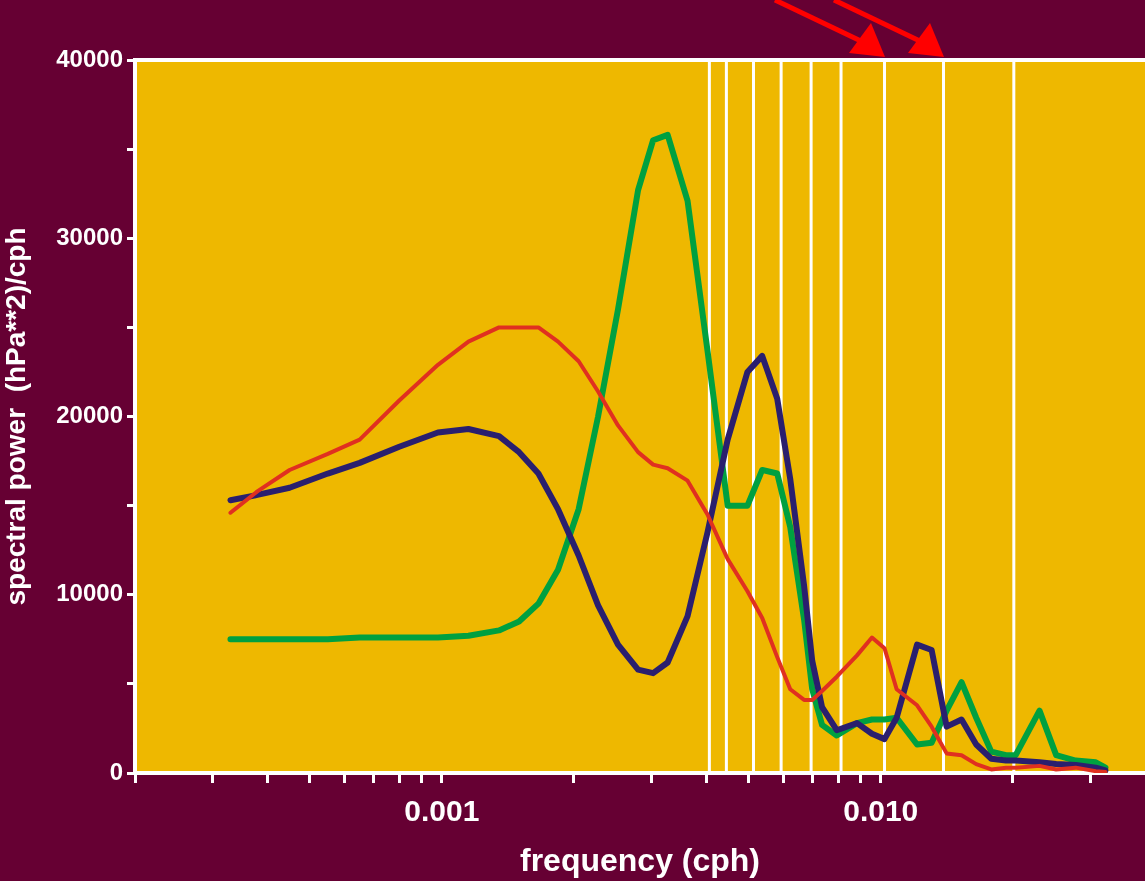  I want to click on y-tick-label: 10000, so click(89, 593).